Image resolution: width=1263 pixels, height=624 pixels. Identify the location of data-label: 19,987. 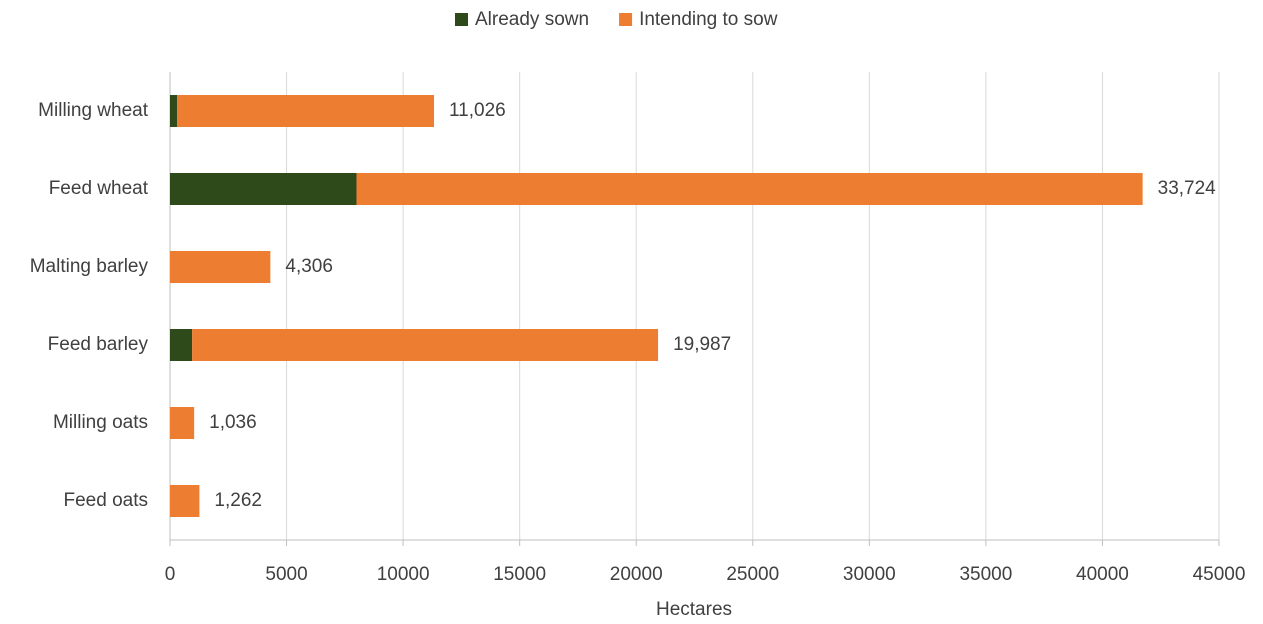
(702, 344).